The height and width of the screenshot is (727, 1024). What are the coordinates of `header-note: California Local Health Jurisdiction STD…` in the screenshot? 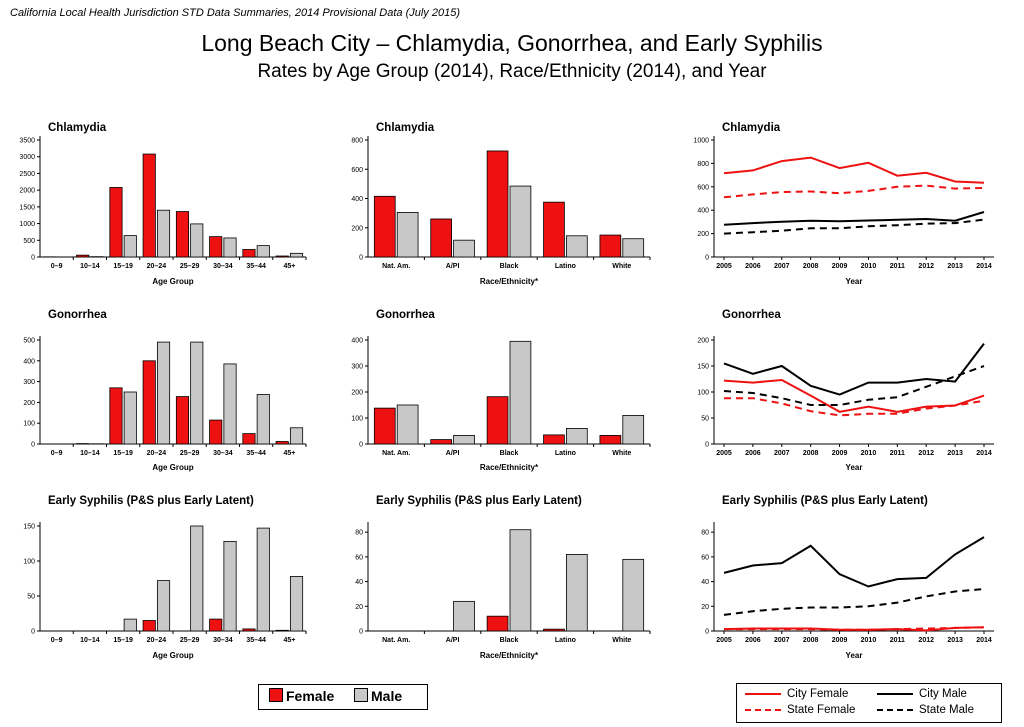 It's located at (235, 13).